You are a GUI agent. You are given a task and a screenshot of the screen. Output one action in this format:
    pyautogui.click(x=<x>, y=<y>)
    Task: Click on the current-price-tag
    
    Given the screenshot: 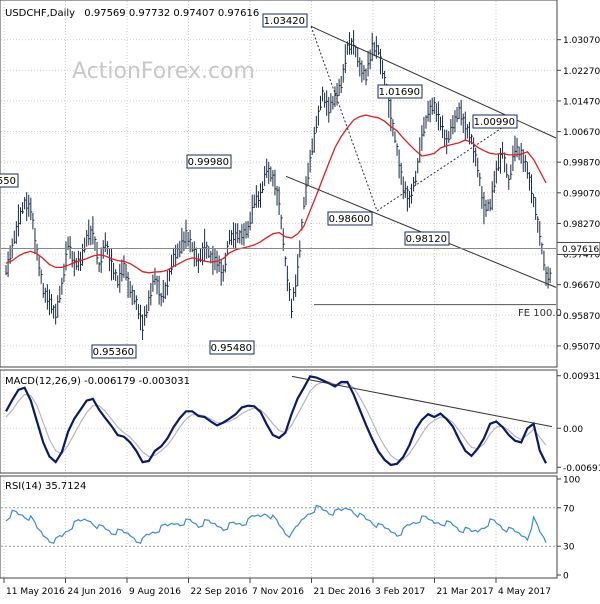 What is the action you would take?
    pyautogui.click(x=578, y=248)
    